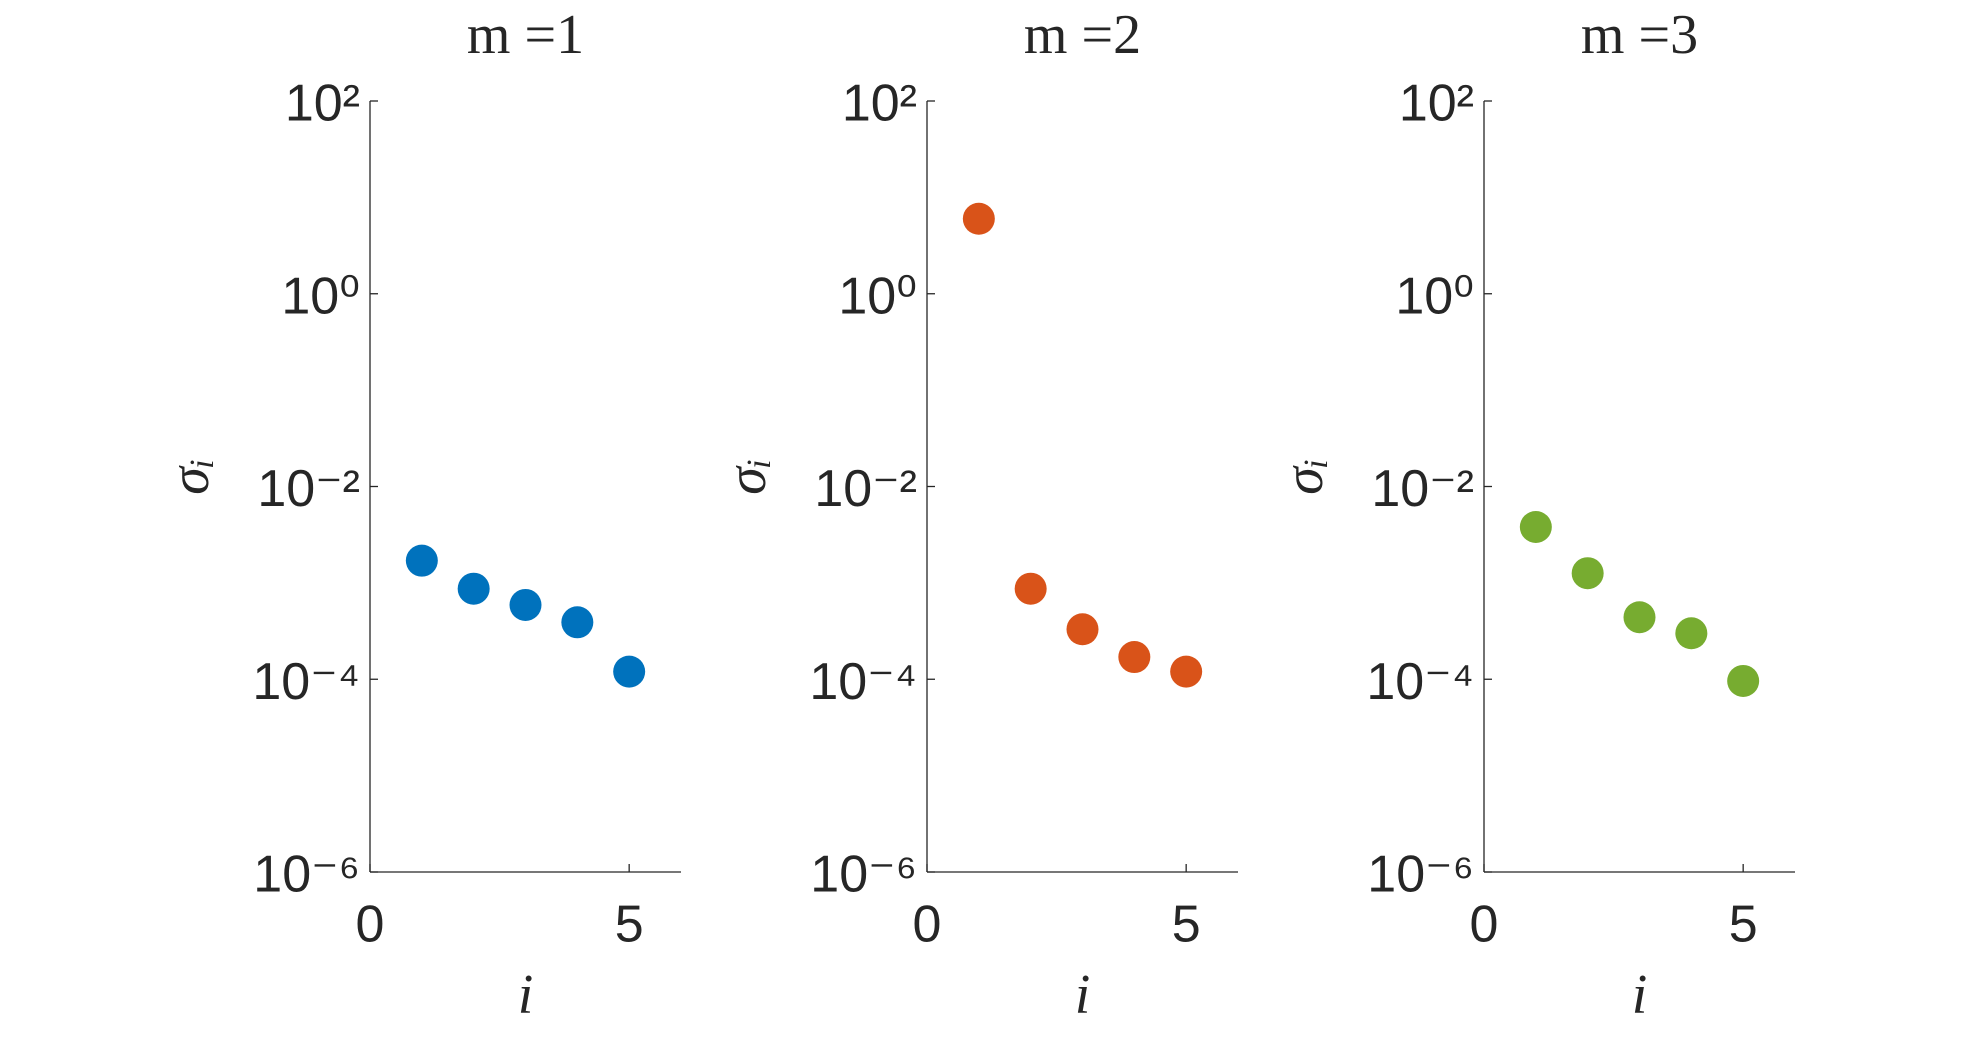 This screenshot has width=1979, height=1042. What do you see at coordinates (1639, 35) in the screenshot?
I see `chart-title: m =3` at bounding box center [1639, 35].